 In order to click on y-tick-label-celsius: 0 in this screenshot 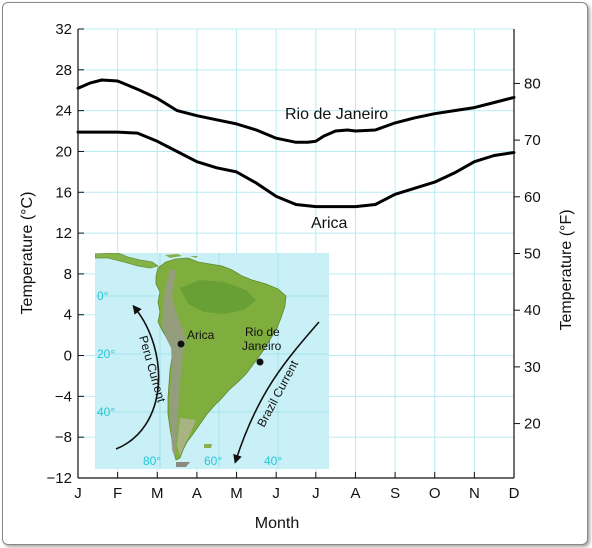, I will do `click(68, 356)`.